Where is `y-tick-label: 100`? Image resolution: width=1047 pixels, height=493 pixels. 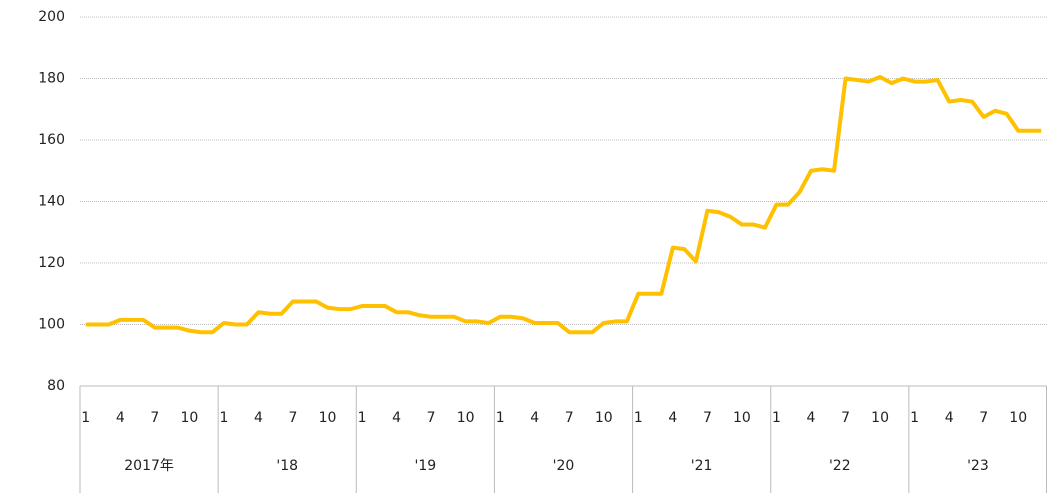
y-tick-label: 100 is located at coordinates (51, 325).